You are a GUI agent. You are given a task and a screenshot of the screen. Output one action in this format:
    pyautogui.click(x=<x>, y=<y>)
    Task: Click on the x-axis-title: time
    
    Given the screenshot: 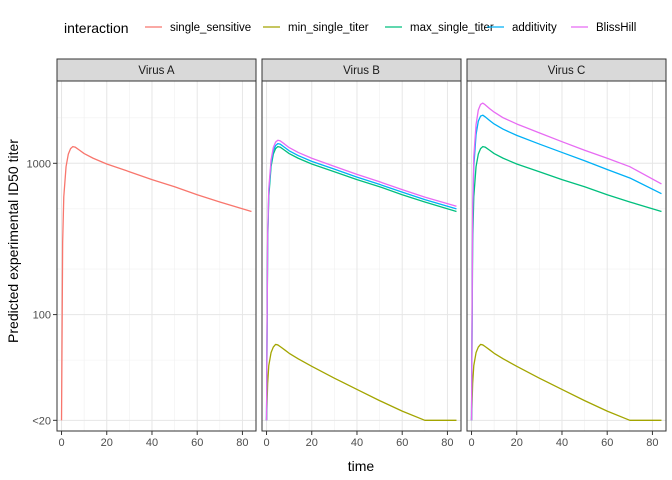 What is the action you would take?
    pyautogui.click(x=361, y=466)
    